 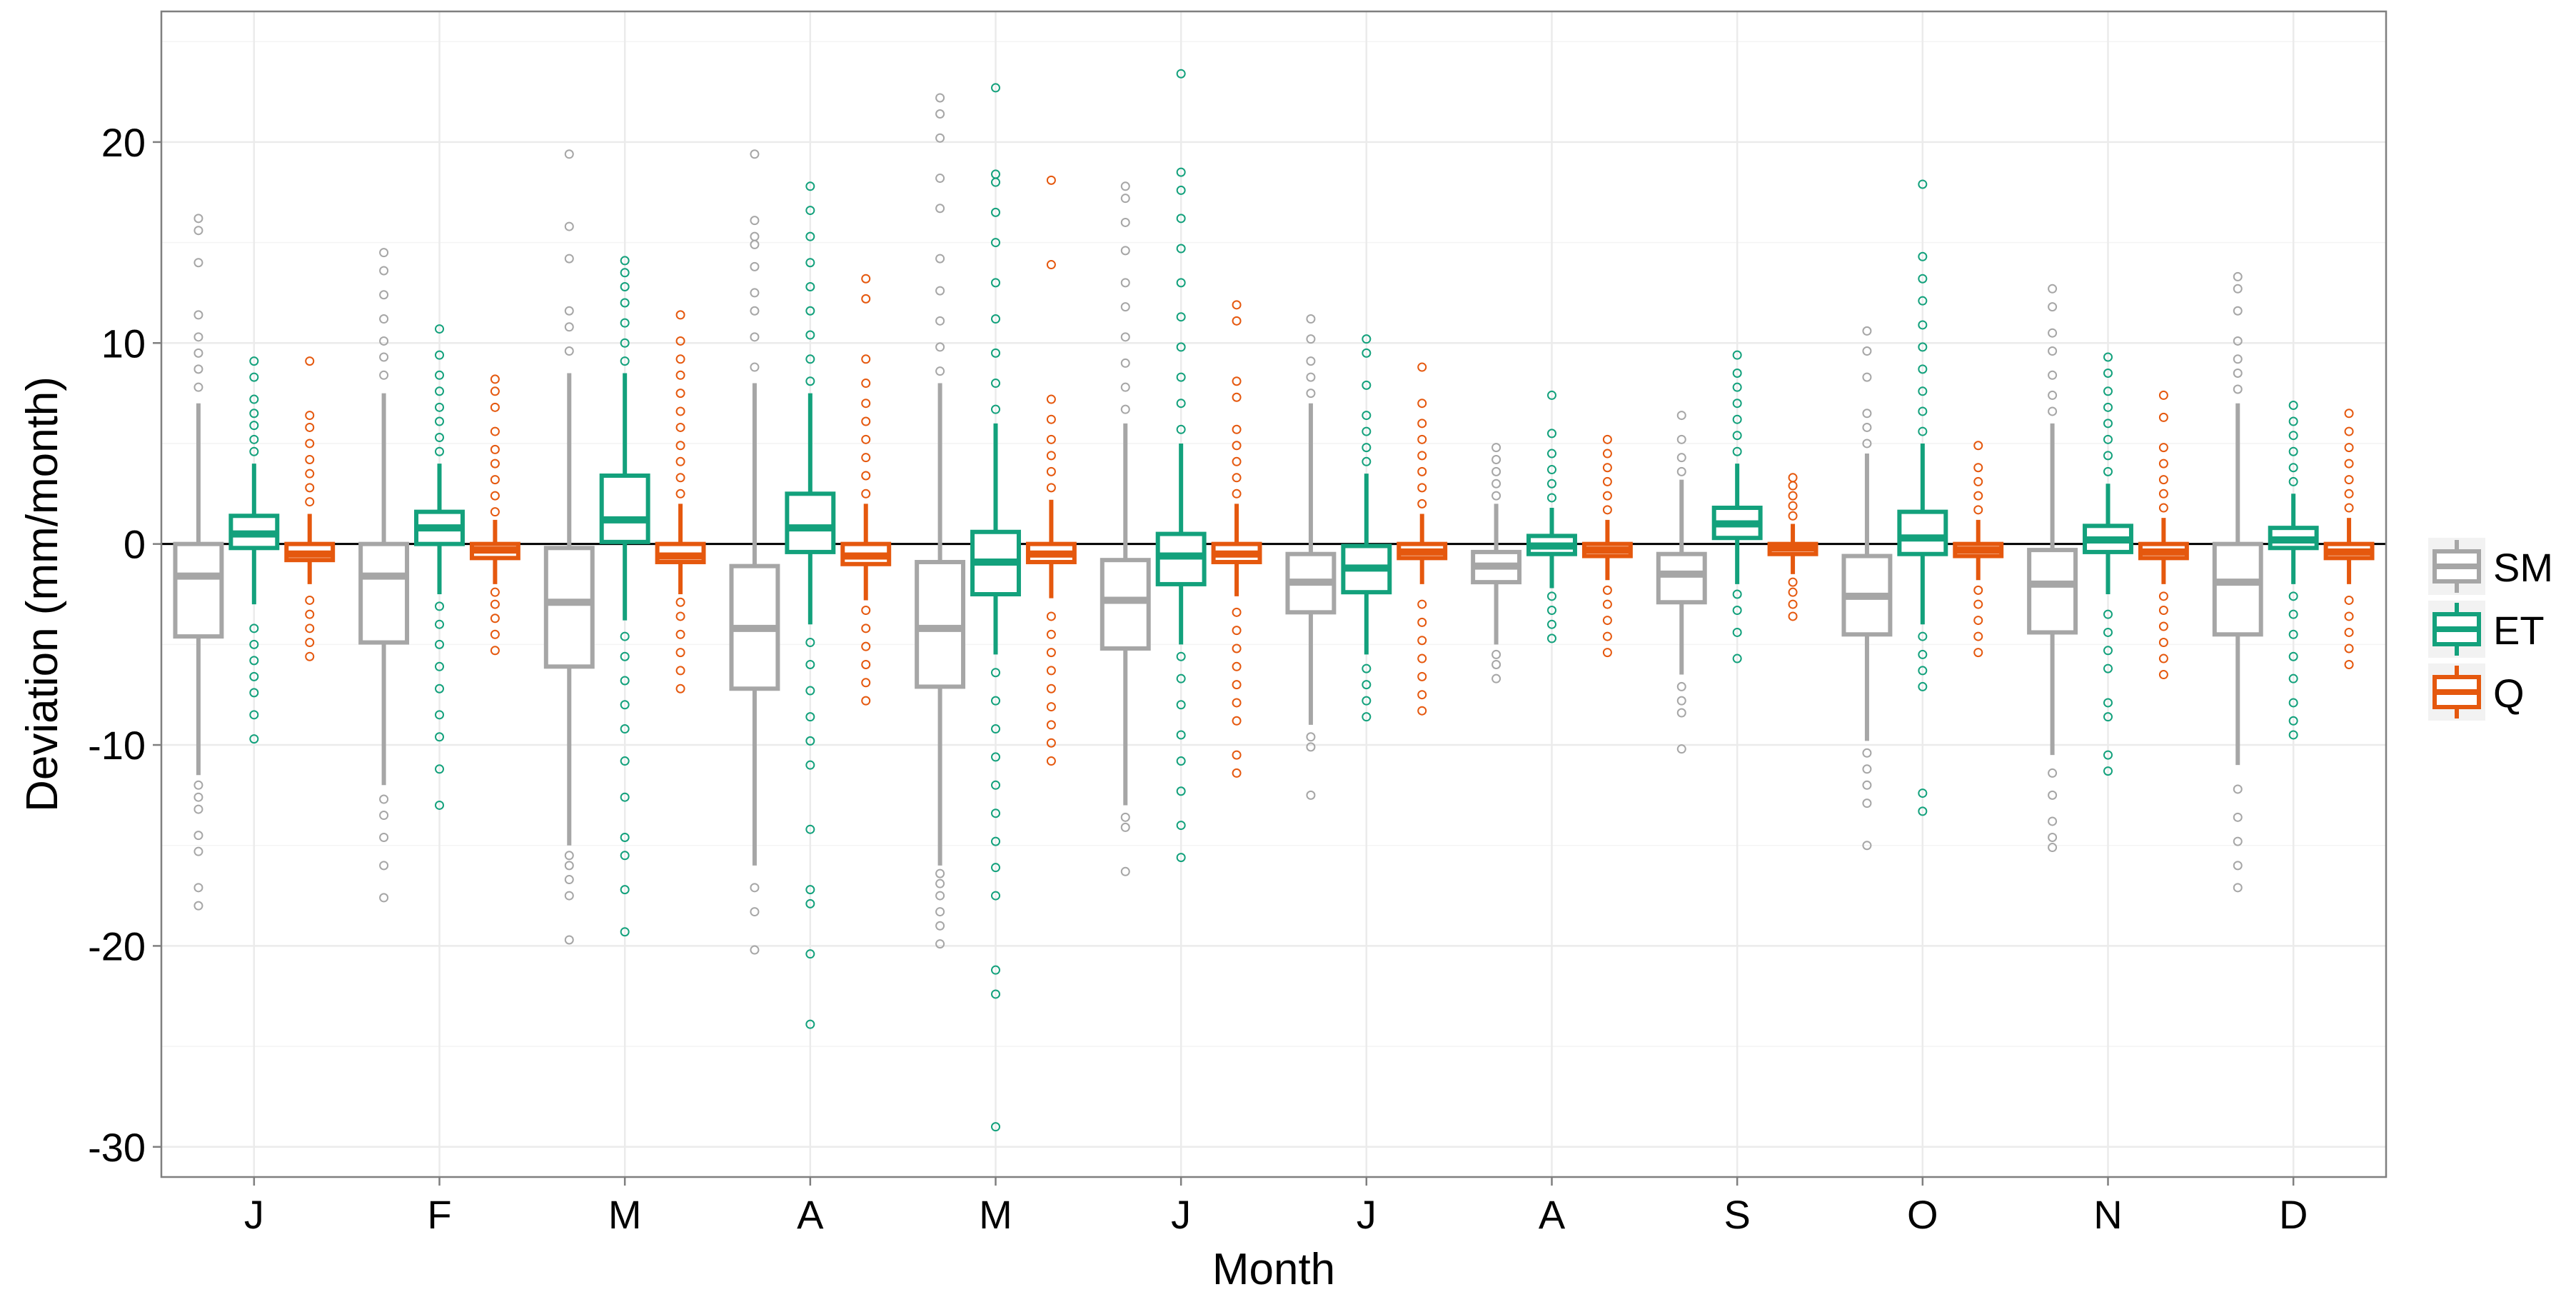 What do you see at coordinates (1552, 1214) in the screenshot?
I see `x-tick-label: A` at bounding box center [1552, 1214].